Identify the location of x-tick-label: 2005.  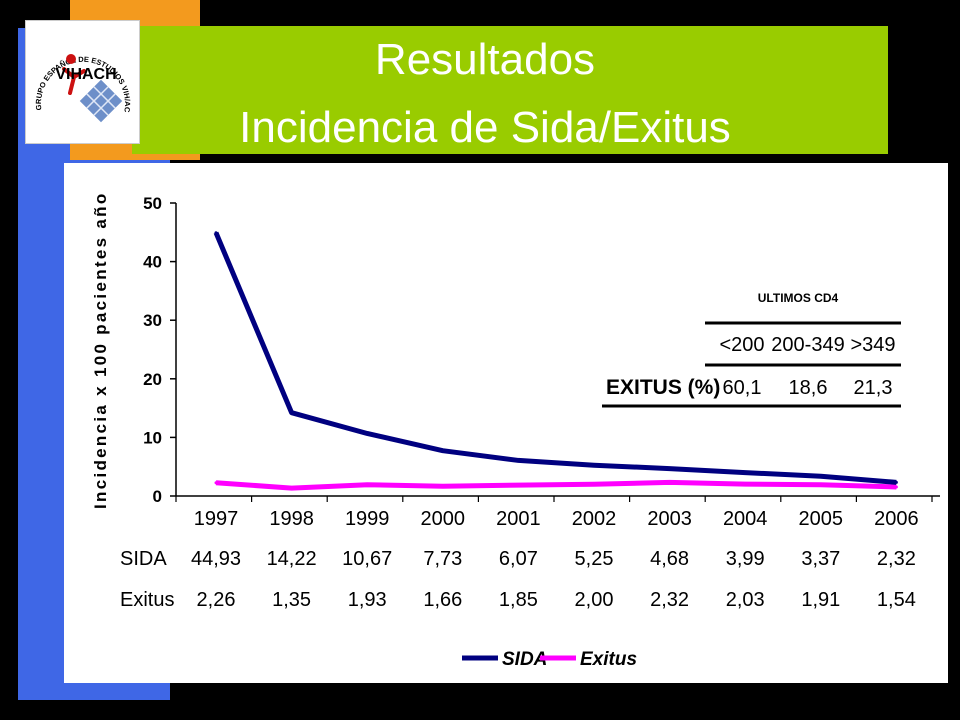
(821, 519).